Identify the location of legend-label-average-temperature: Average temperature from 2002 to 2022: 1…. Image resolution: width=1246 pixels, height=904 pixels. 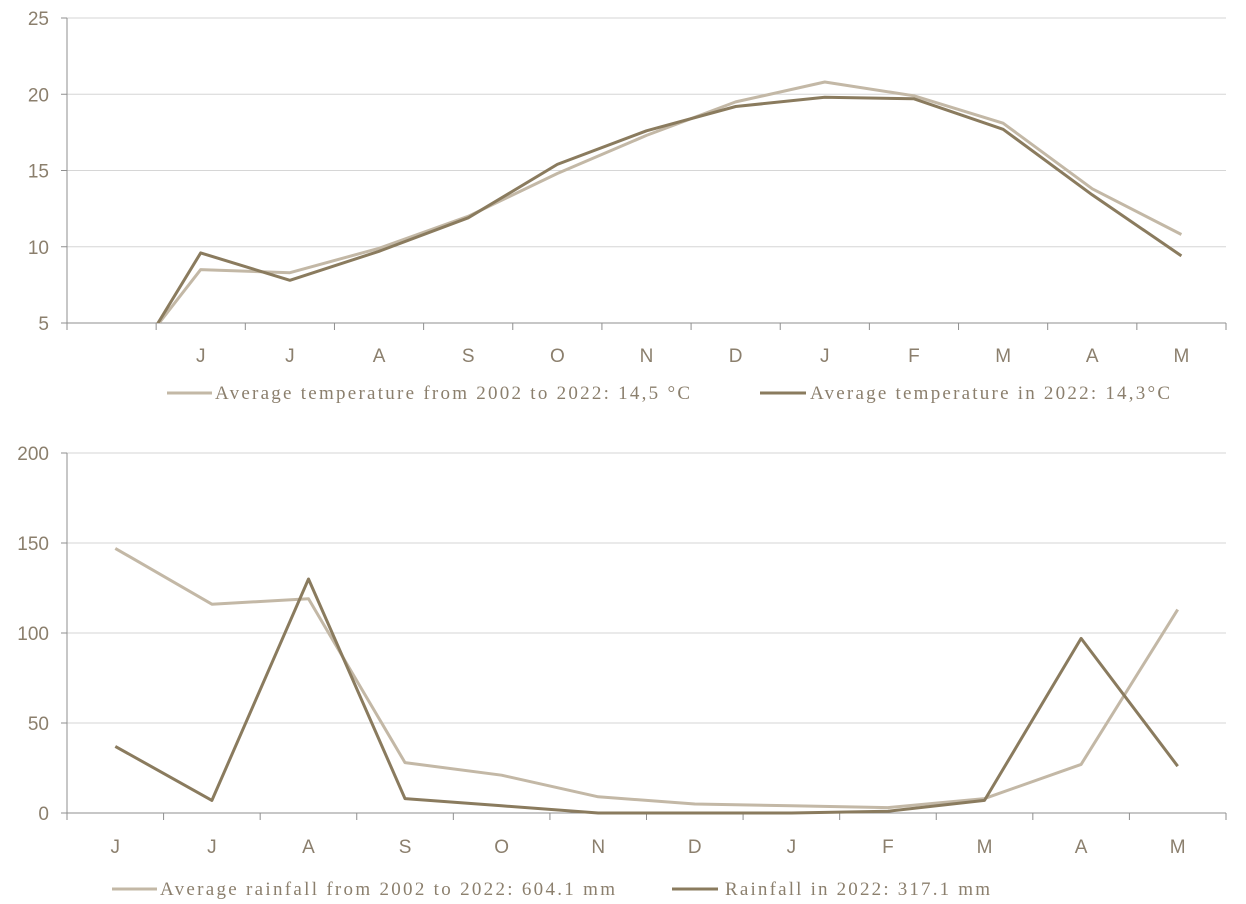
(452, 393).